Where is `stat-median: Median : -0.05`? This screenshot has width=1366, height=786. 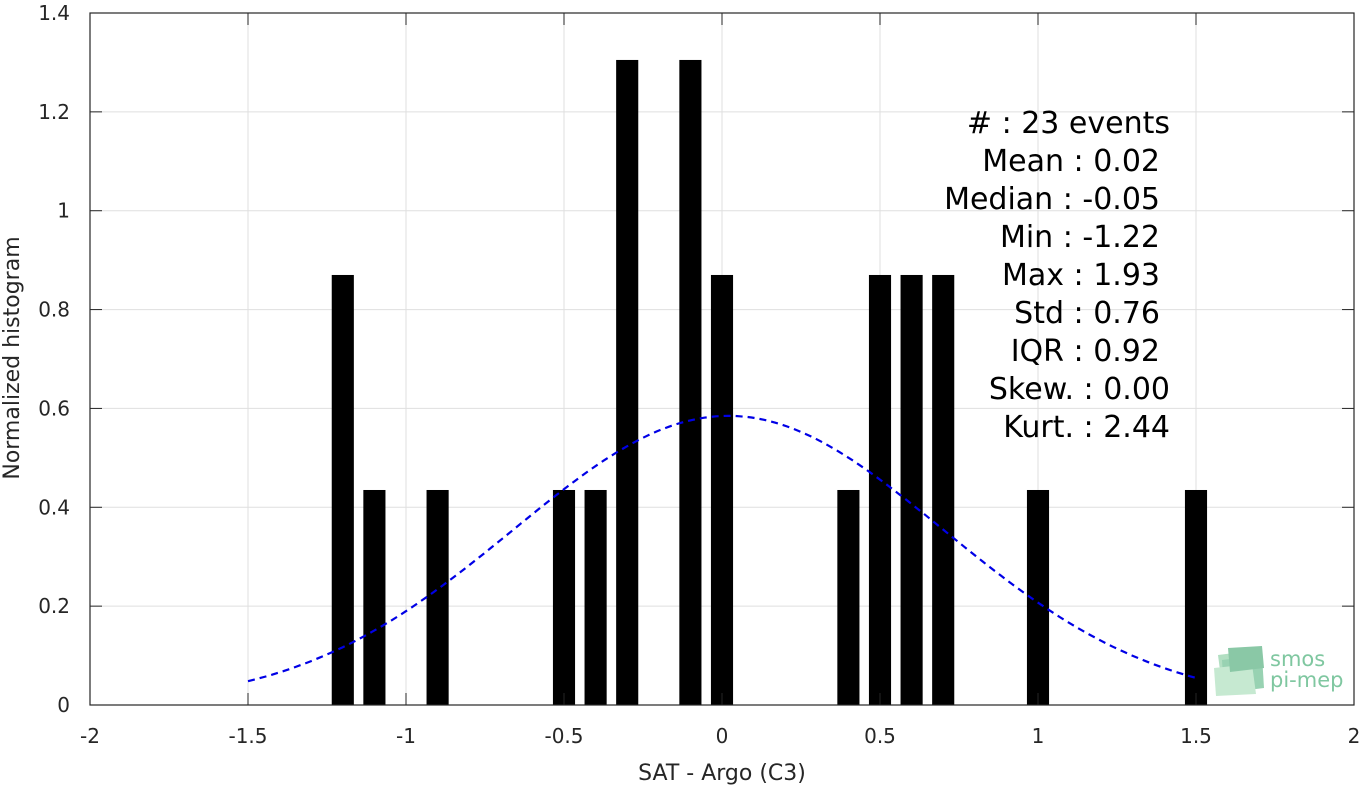 stat-median: Median : -0.05 is located at coordinates (1052, 199).